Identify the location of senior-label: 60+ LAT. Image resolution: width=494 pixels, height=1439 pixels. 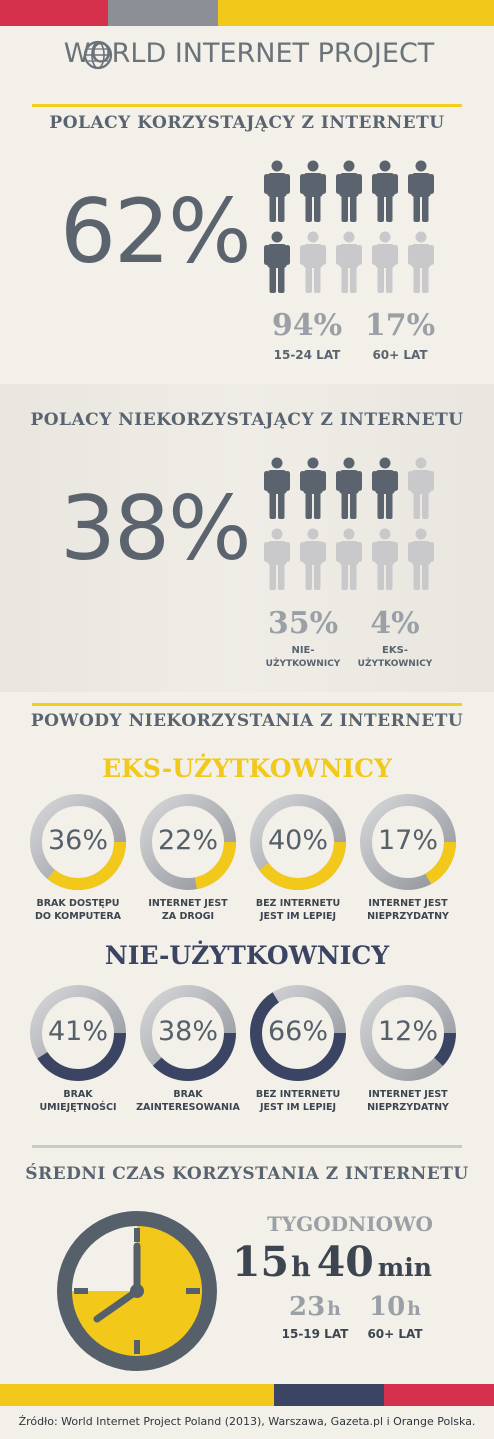
(395, 1334).